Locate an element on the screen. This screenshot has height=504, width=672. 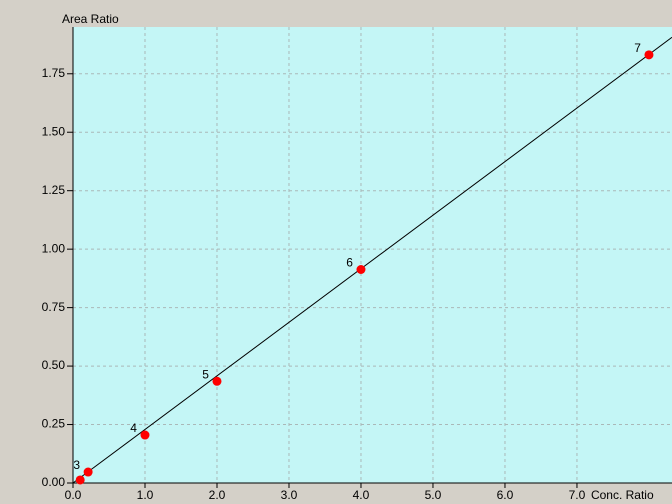
point-label: 3 is located at coordinates (76, 465).